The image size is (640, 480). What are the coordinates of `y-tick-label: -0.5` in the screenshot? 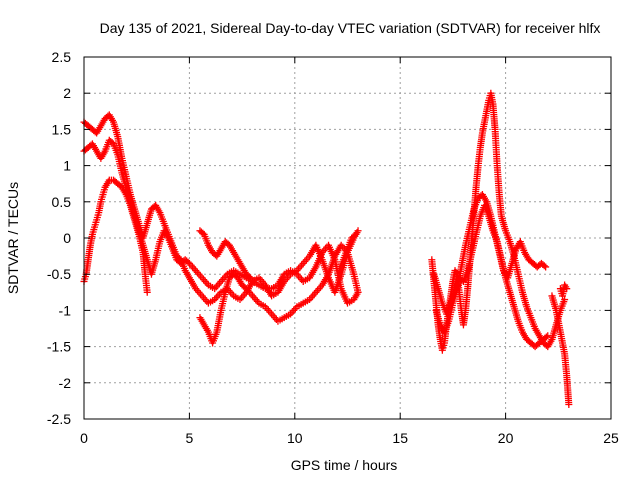 It's located at (59, 274).